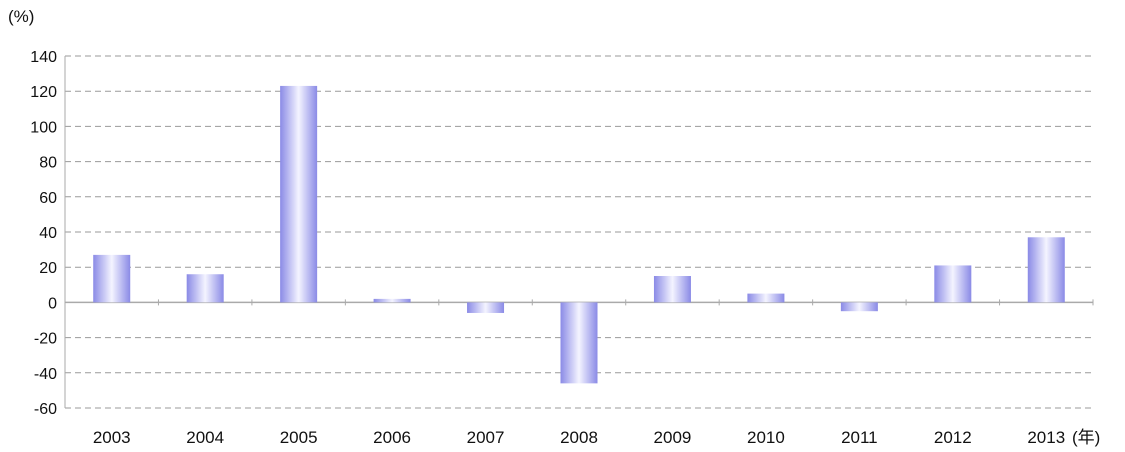  What do you see at coordinates (953, 284) in the screenshot?
I see `bar-2012` at bounding box center [953, 284].